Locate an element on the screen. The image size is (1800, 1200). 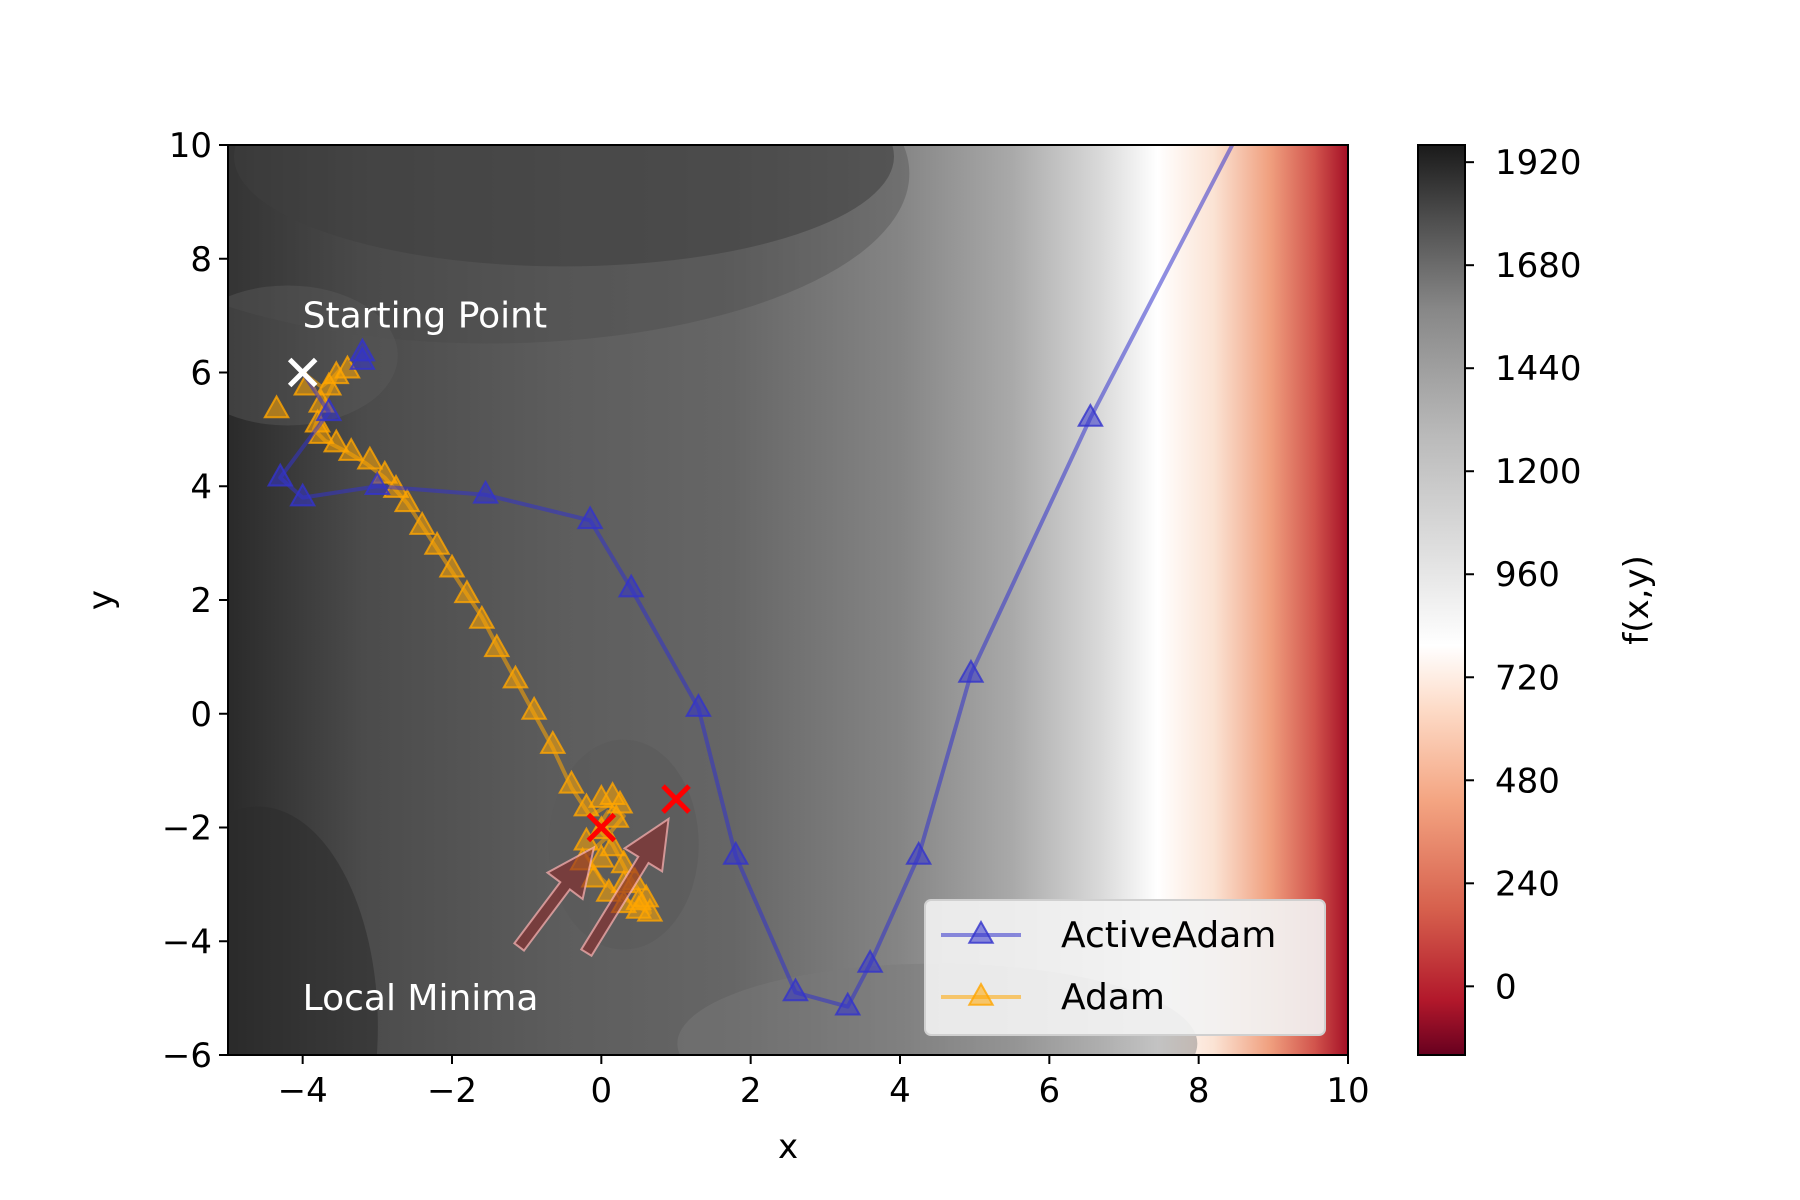
points-layer is located at coordinates (489, 600).